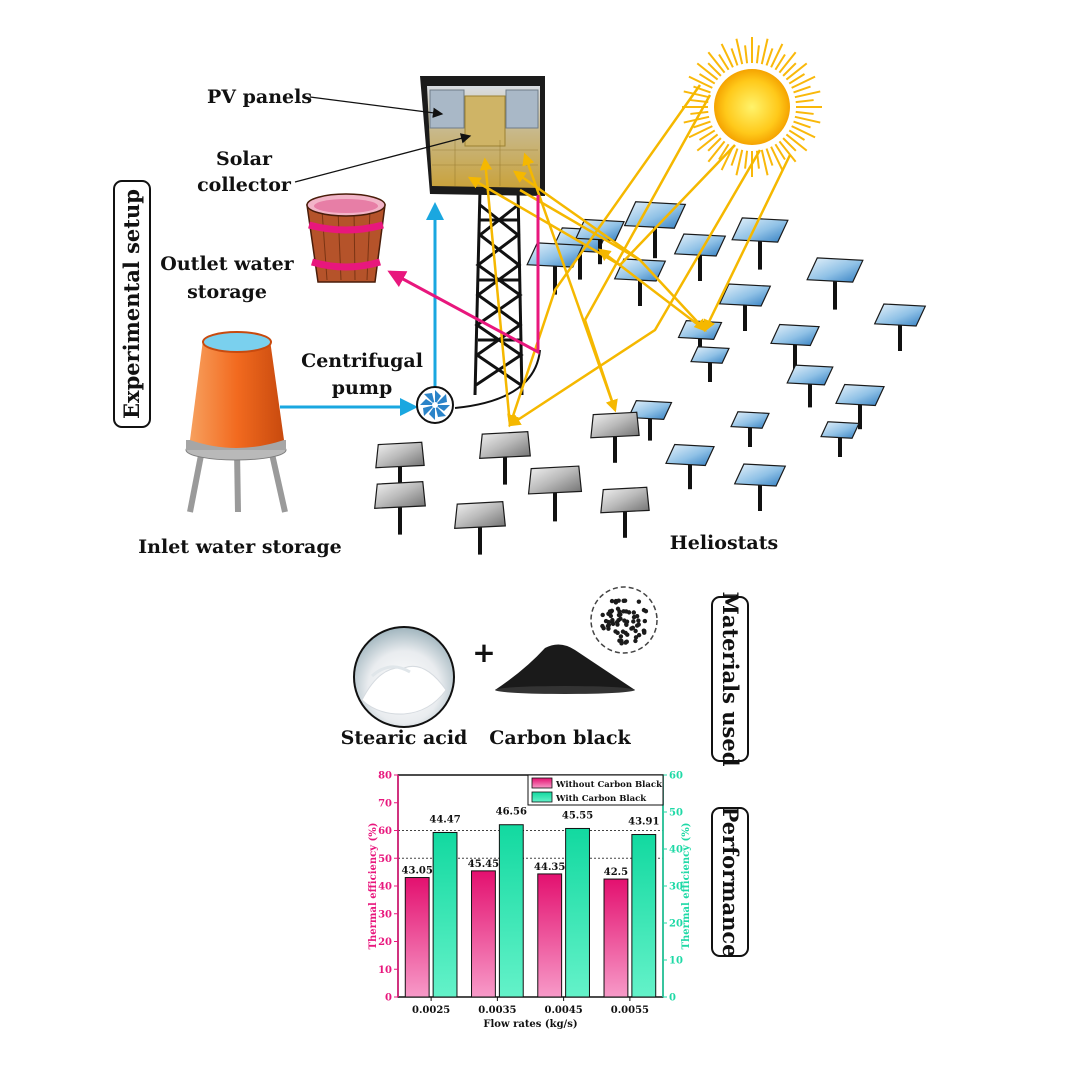  What do you see at coordinates (676, 850) in the screenshot?
I see `y-right-tick-label: 40` at bounding box center [676, 850].